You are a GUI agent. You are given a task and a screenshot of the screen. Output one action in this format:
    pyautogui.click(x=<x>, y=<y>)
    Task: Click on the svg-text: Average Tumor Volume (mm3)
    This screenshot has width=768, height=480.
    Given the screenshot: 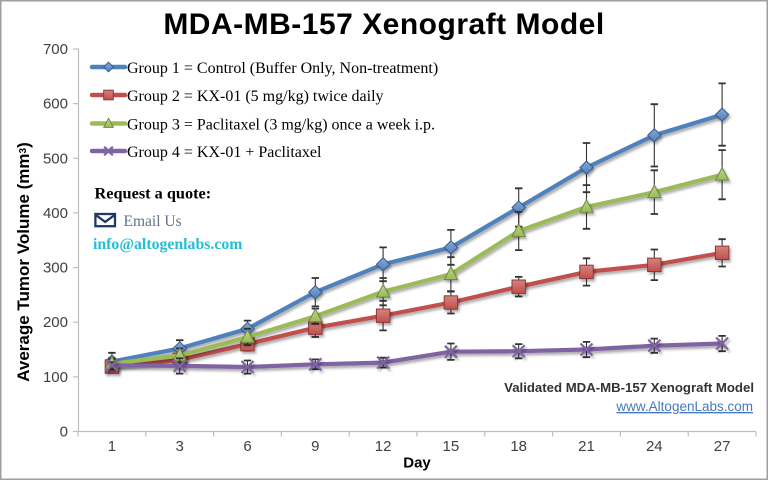 What is the action you would take?
    pyautogui.click(x=23, y=262)
    